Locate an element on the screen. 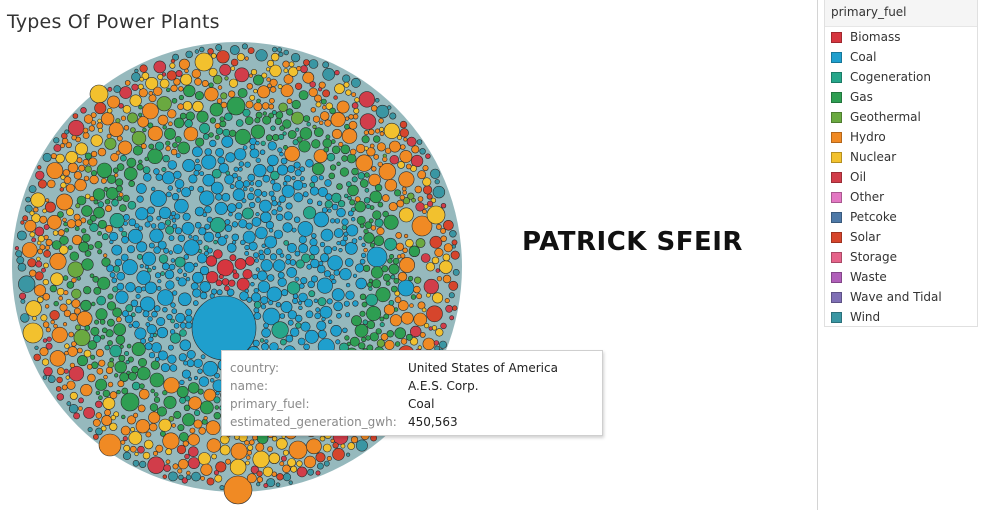 This screenshot has width=985, height=510. legend-item-oil: Oil is located at coordinates (901, 177).